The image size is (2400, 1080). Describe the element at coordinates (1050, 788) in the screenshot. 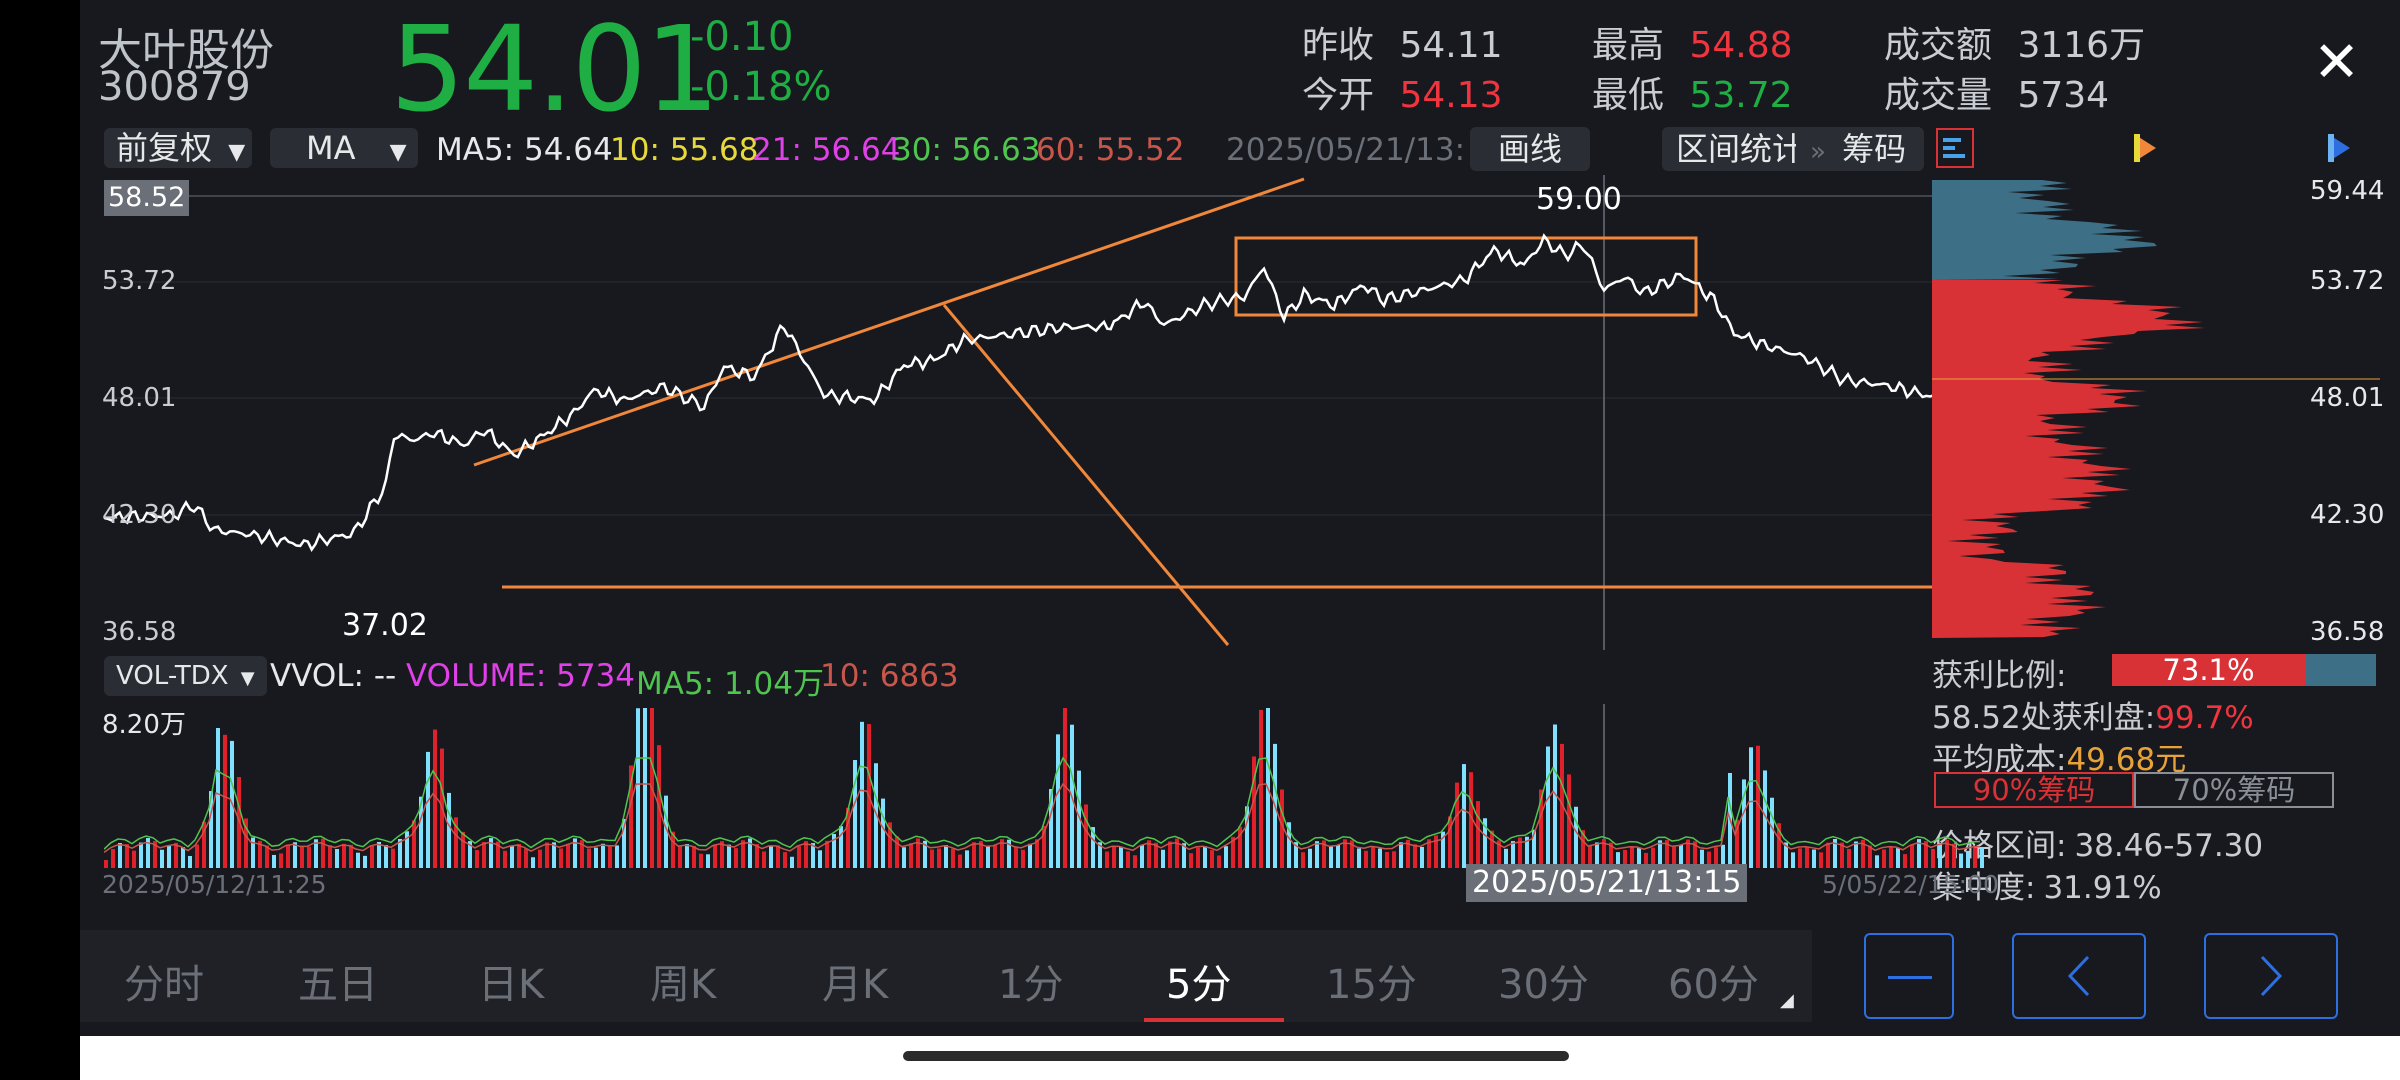

I see `volume-chart` at that location.